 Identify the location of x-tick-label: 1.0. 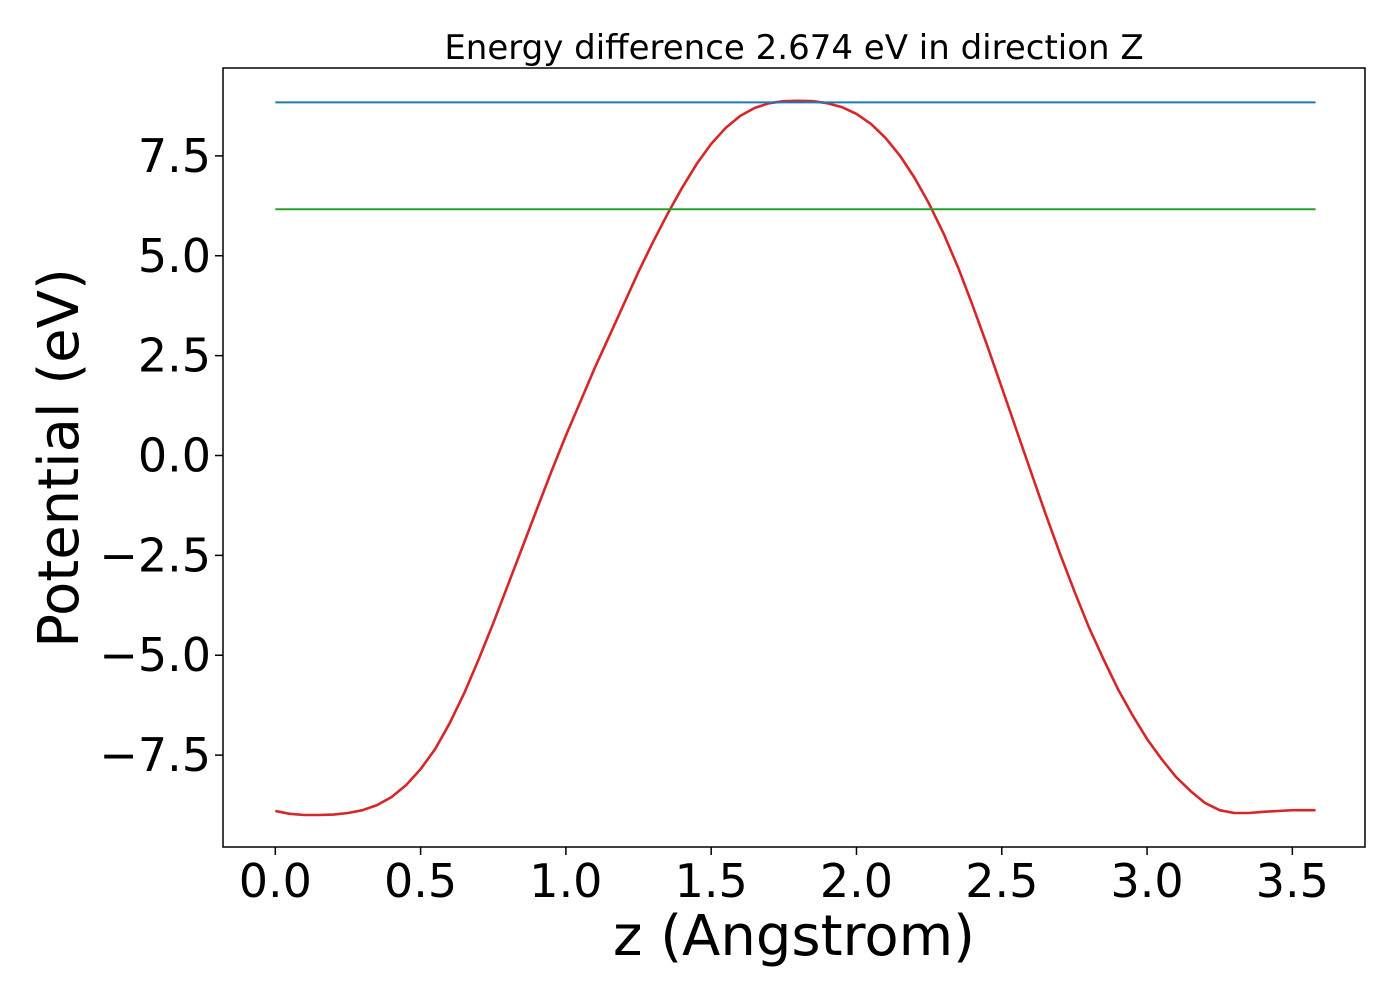
(565, 881).